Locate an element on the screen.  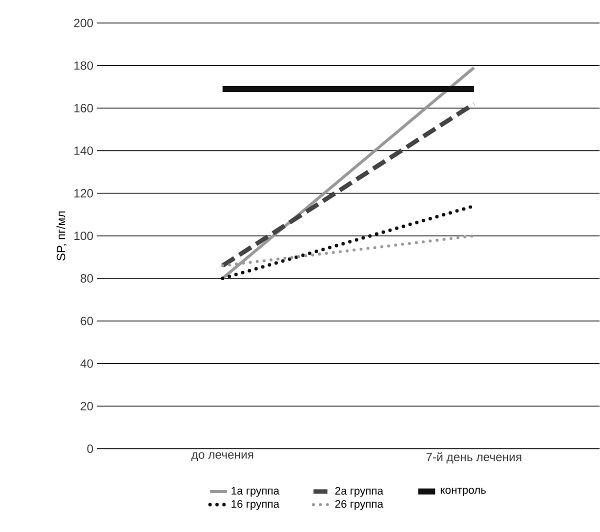
y-tick-label: 200 is located at coordinates (83, 23).